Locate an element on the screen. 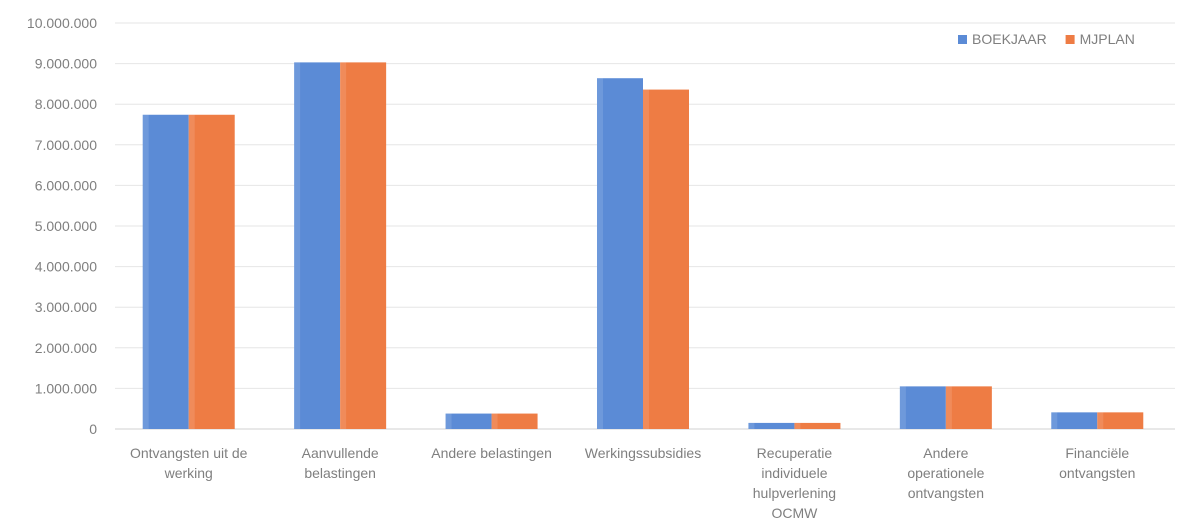  x-category-label: Recuperatie individuele hulpverlening OCMW is located at coordinates (794, 483).